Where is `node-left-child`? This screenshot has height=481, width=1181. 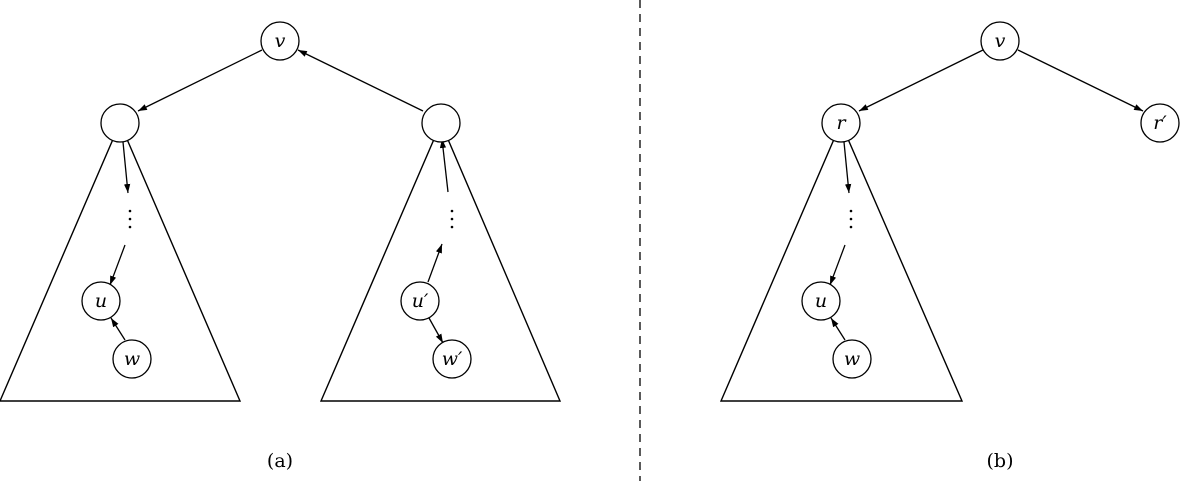 node-left-child is located at coordinates (120, 123).